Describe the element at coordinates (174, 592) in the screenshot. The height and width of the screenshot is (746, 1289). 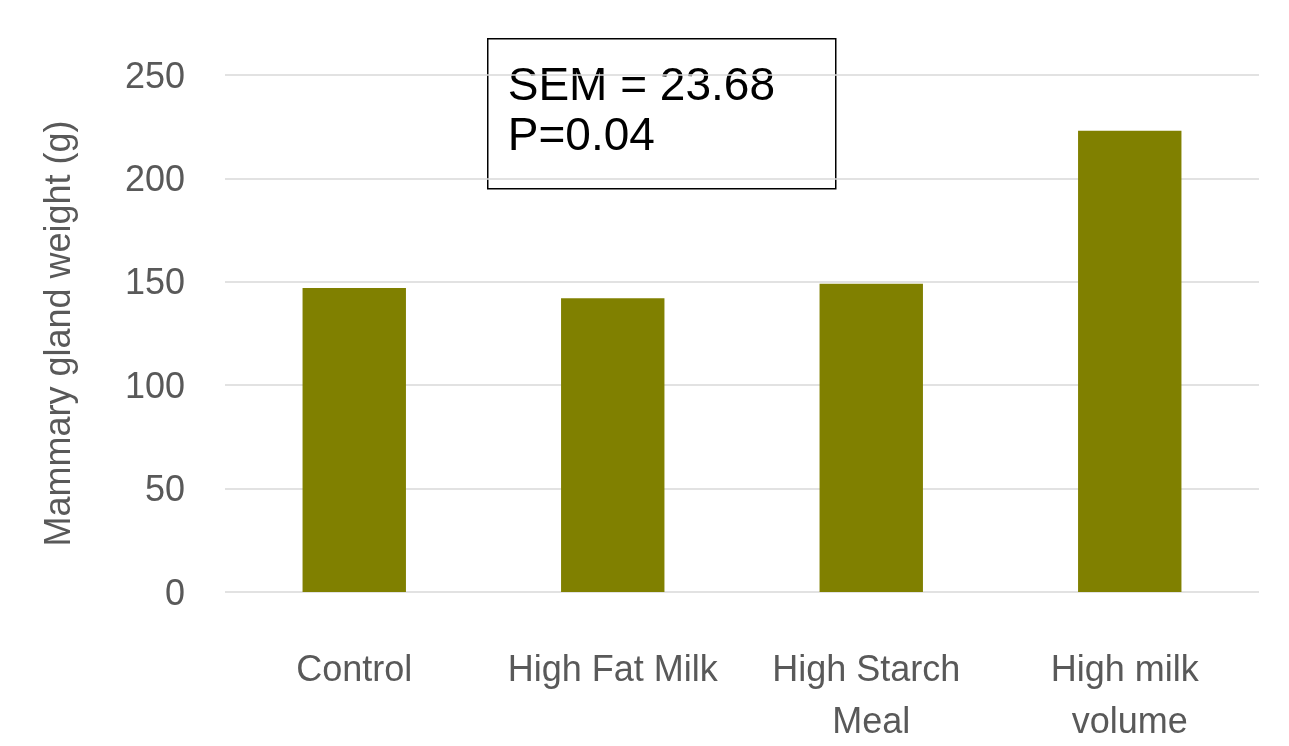
I see `y-tick-label: 0` at that location.